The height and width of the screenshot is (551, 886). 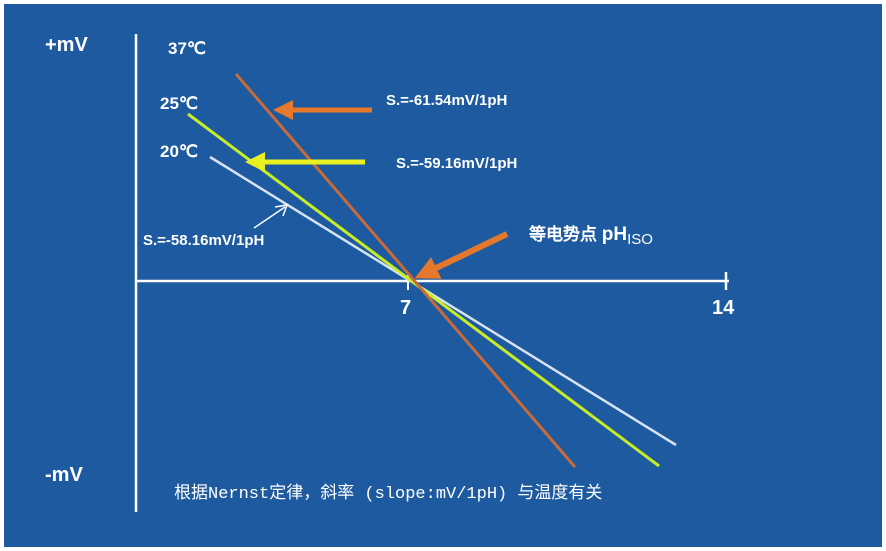 What do you see at coordinates (406, 308) in the screenshot?
I see `x-tick-label-7: 7` at bounding box center [406, 308].